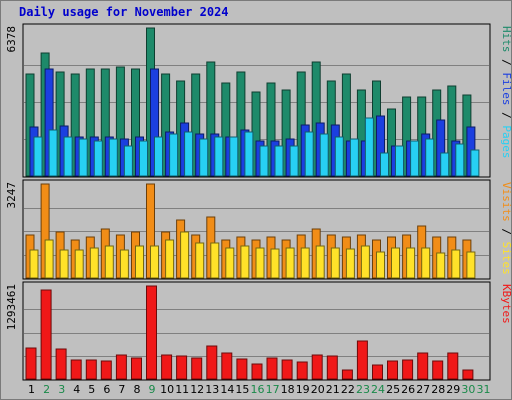 The width and height of the screenshot is (512, 400). I want to click on chart-title: Daily usage for November 2024, so click(124, 12).